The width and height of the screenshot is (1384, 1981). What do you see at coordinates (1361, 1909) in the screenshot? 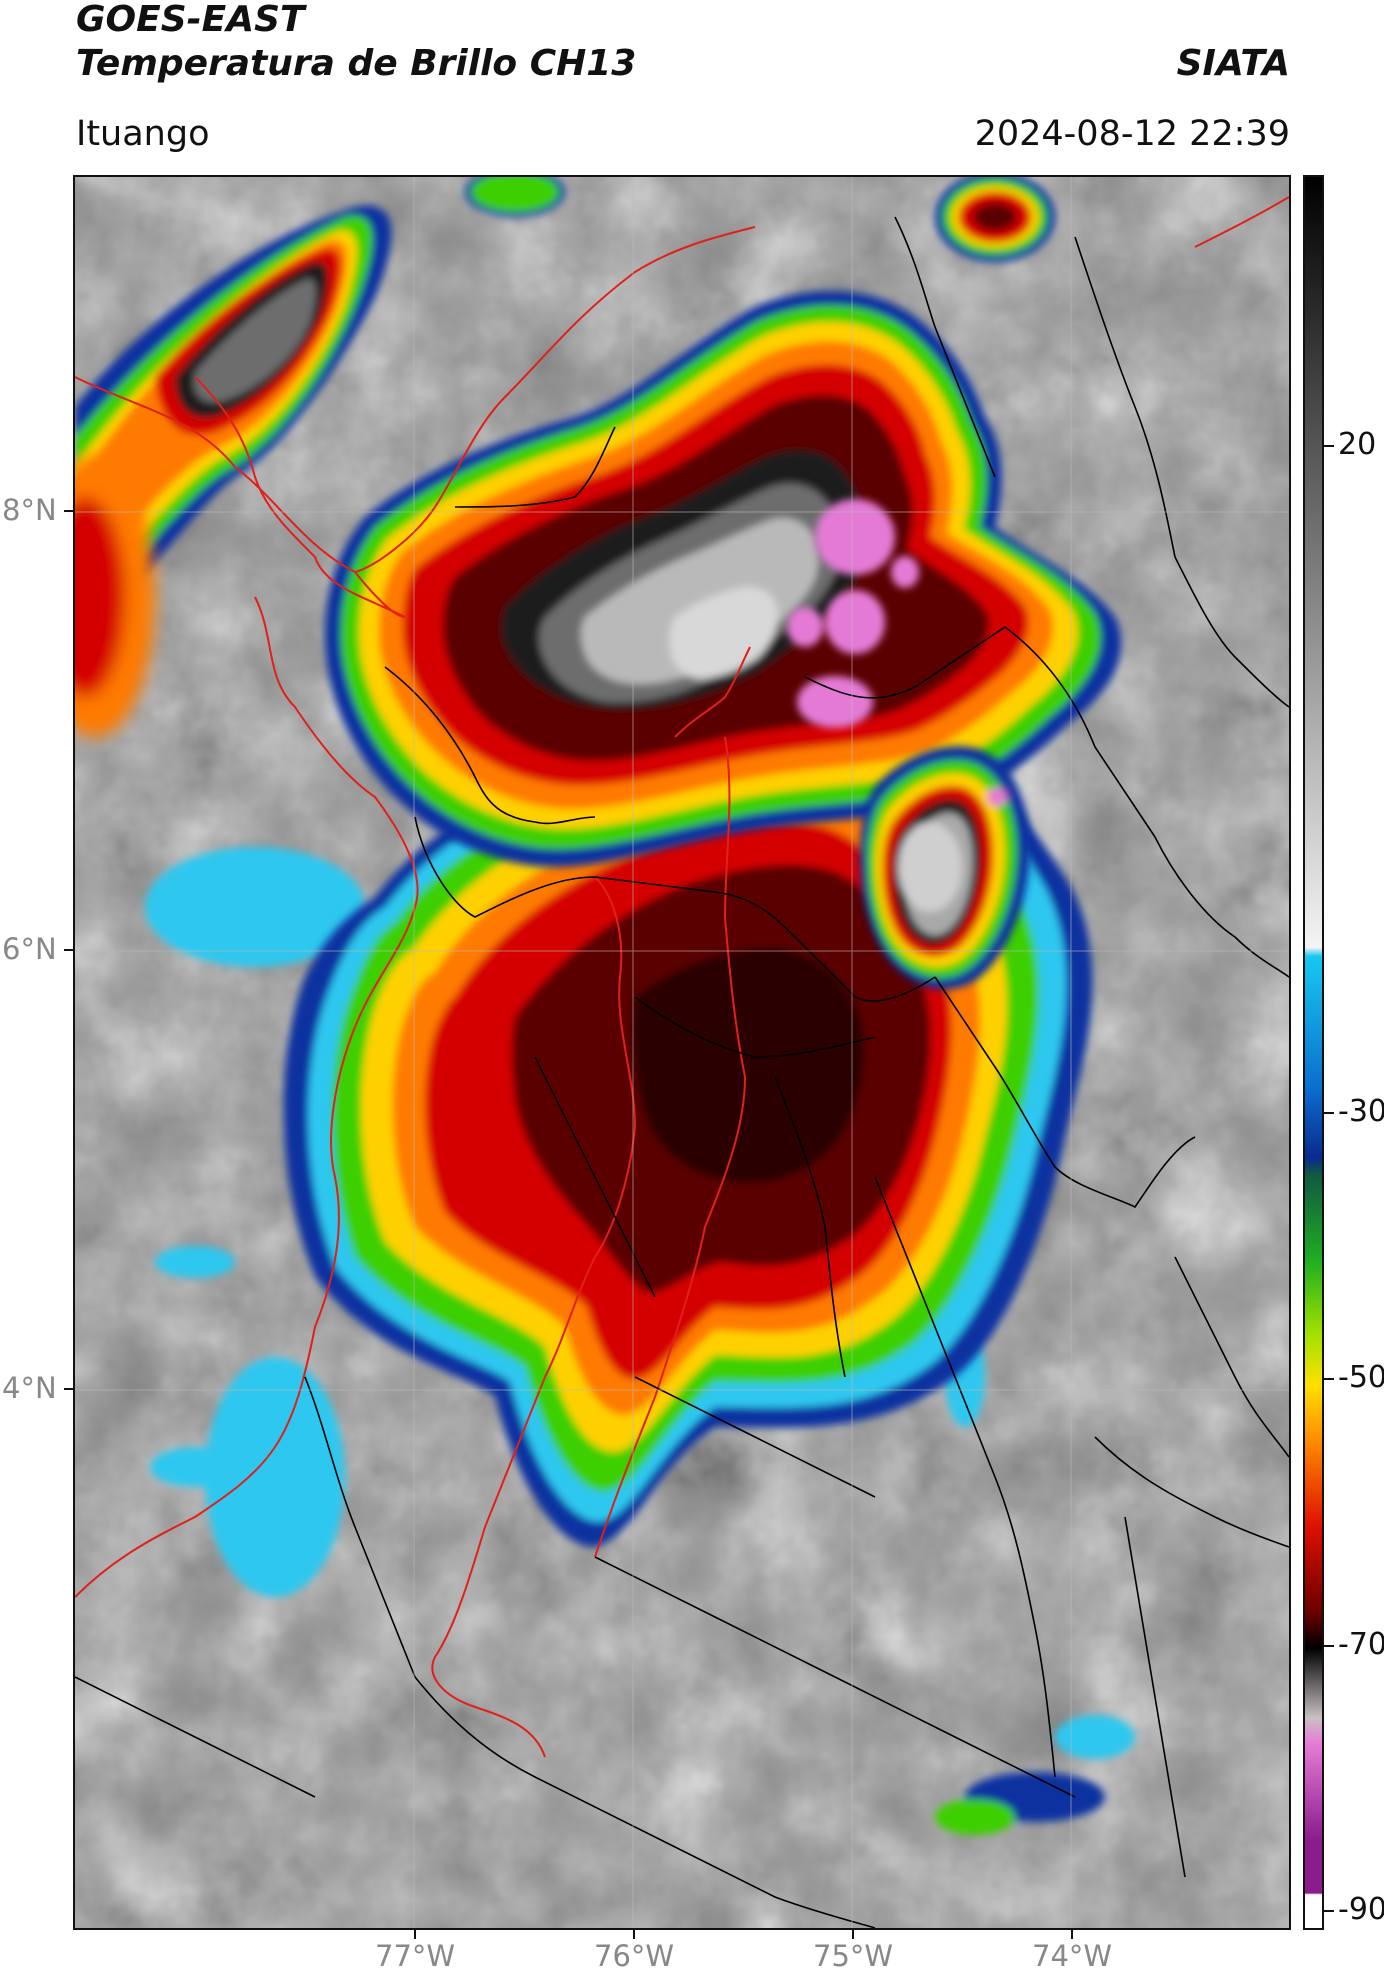
I see `colorbar-label-m90: -90` at bounding box center [1361, 1909].